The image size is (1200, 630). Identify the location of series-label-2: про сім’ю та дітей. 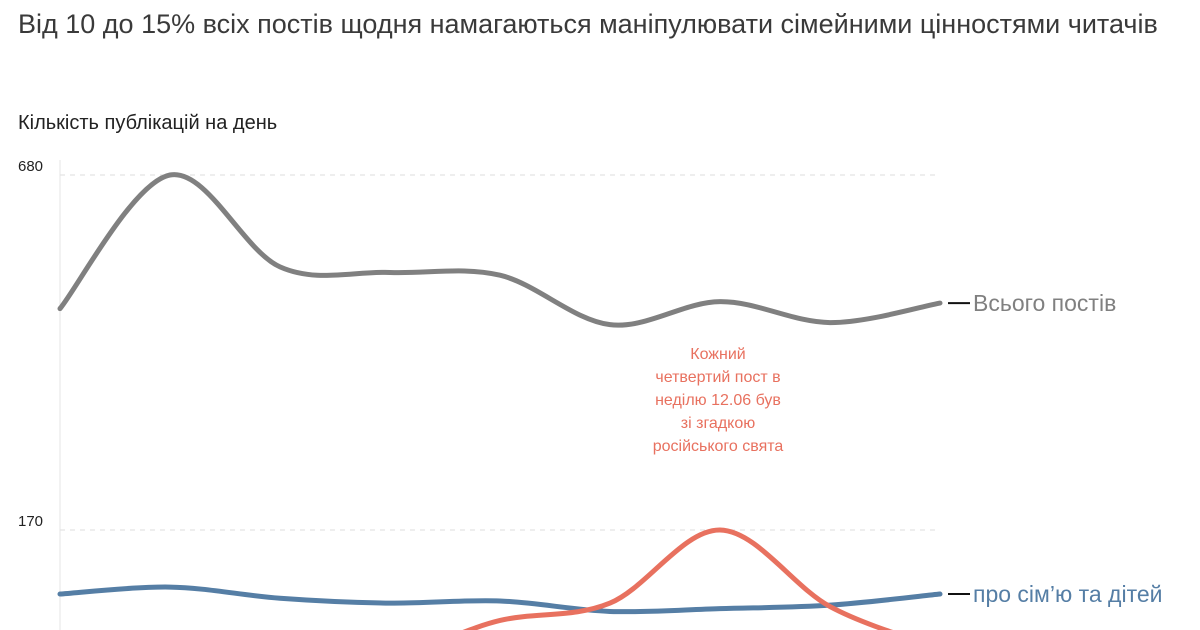
(1055, 594).